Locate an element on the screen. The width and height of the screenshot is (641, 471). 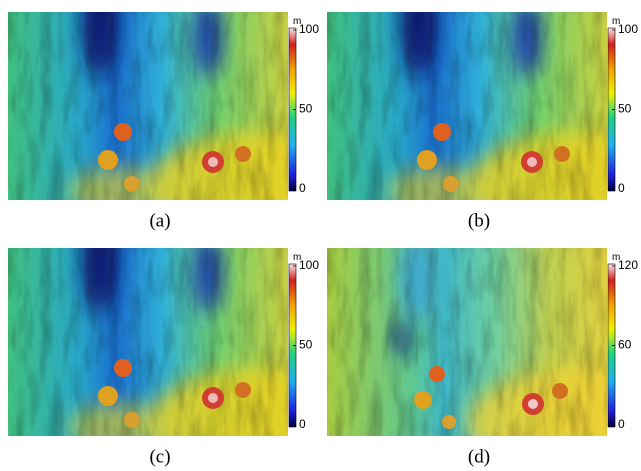
panel-caption: (d) is located at coordinates (479, 456).